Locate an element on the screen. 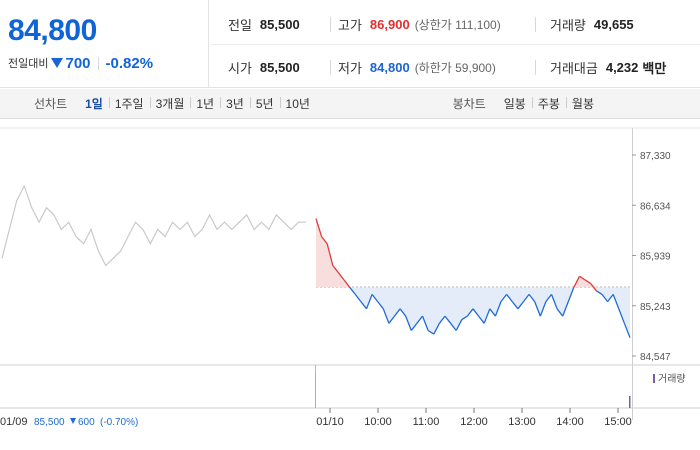 This screenshot has width=700, height=450. price-box: 84,800 전일대비 700 -0.82% is located at coordinates (104, 44).